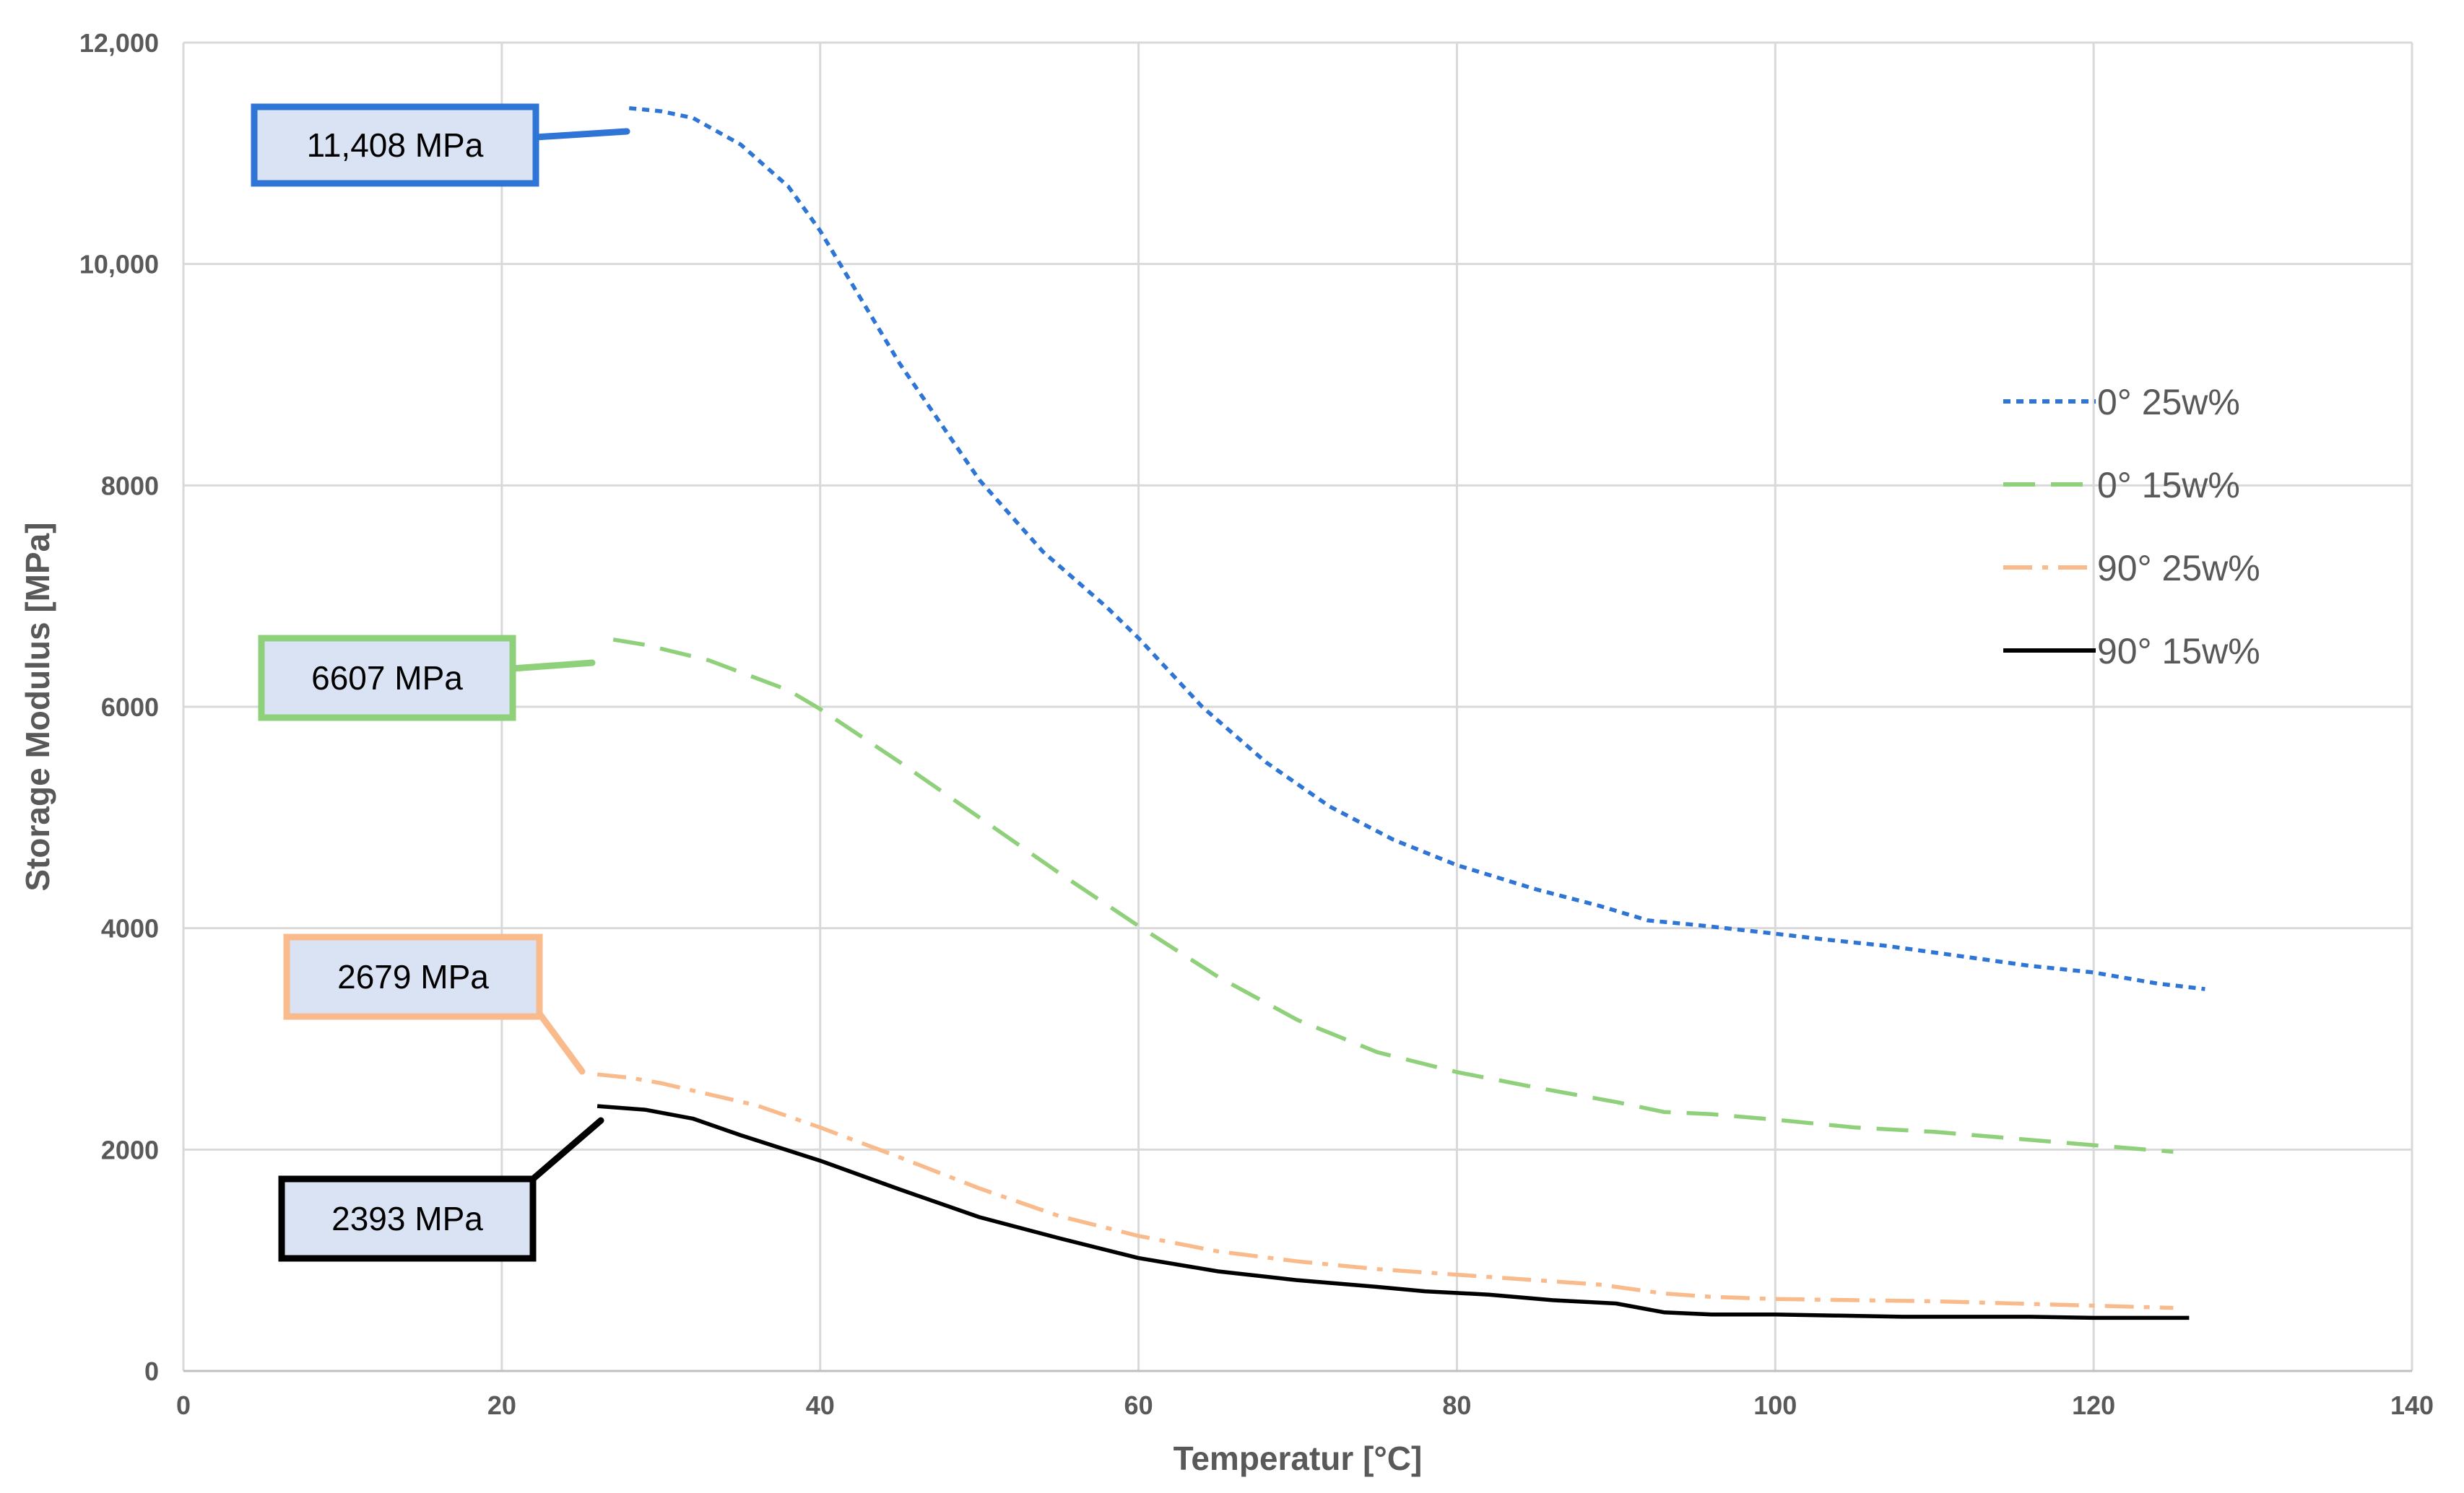 The image size is (2464, 1493). Describe the element at coordinates (2169, 485) in the screenshot. I see `legend-label-2: 0° 15w%` at that location.